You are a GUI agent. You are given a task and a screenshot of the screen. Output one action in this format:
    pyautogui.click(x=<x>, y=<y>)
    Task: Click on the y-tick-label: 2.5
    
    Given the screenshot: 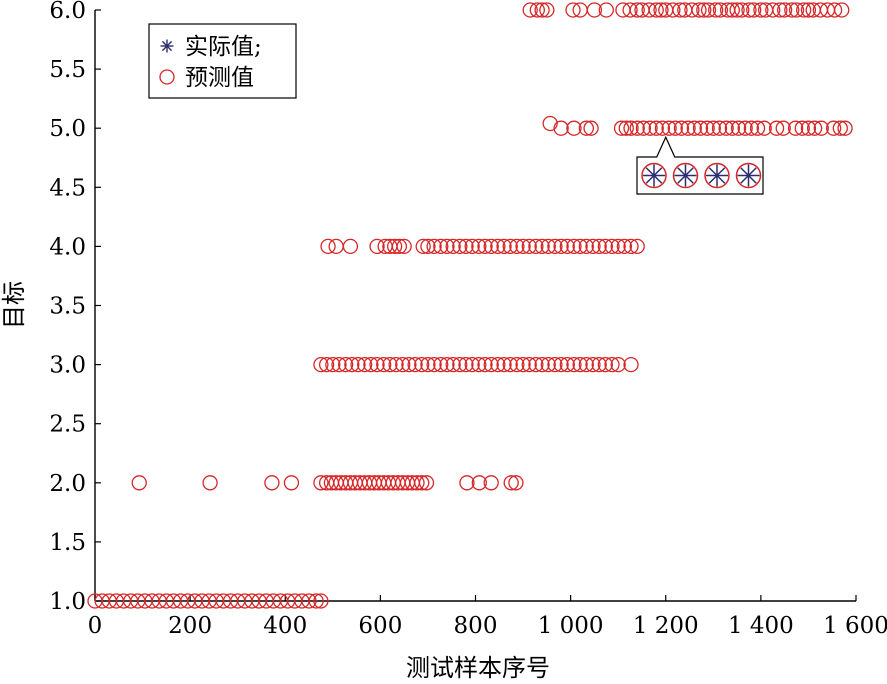 What is the action you would take?
    pyautogui.click(x=67, y=425)
    